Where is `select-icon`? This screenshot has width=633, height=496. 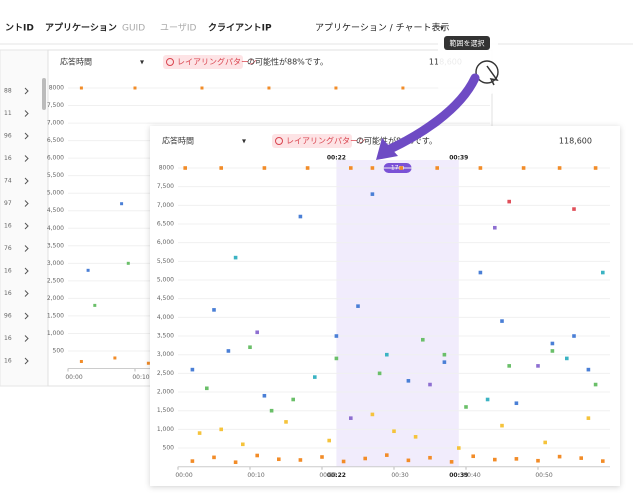 select-icon is located at coordinates (487, 72).